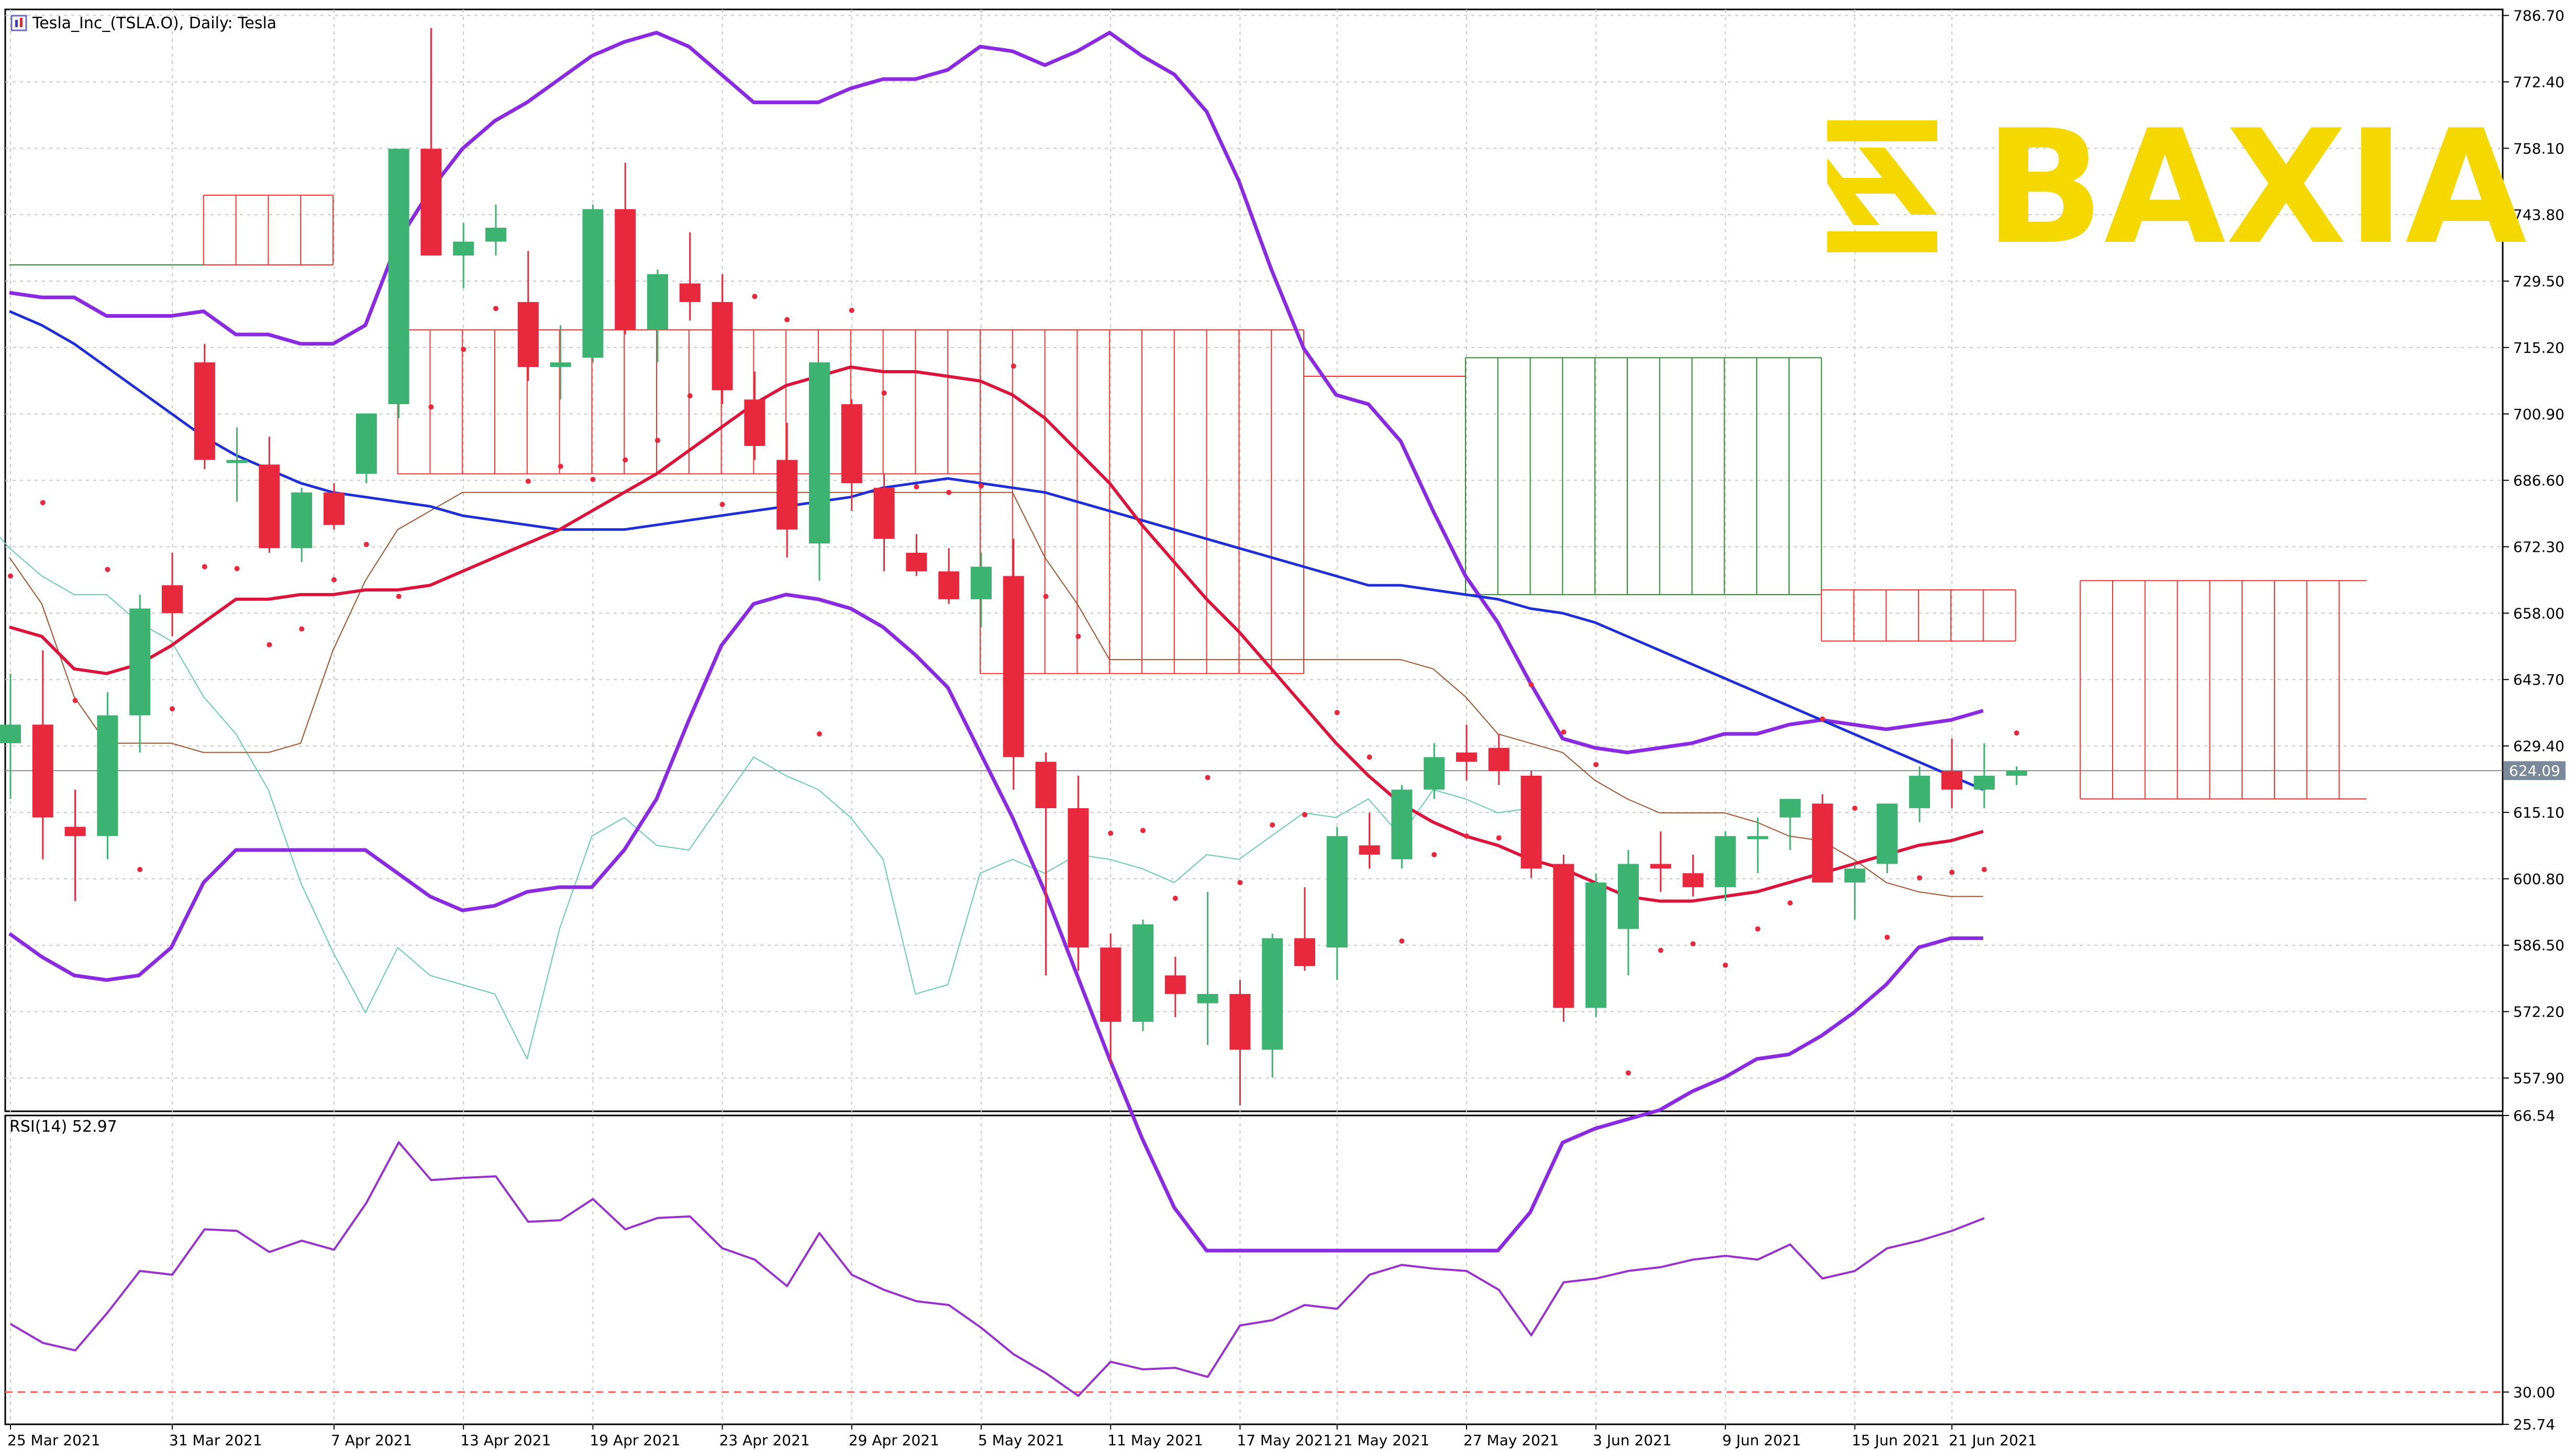 This screenshot has height=1451, width=2576. I want to click on price-tick-label: 557.90, so click(2539, 1078).